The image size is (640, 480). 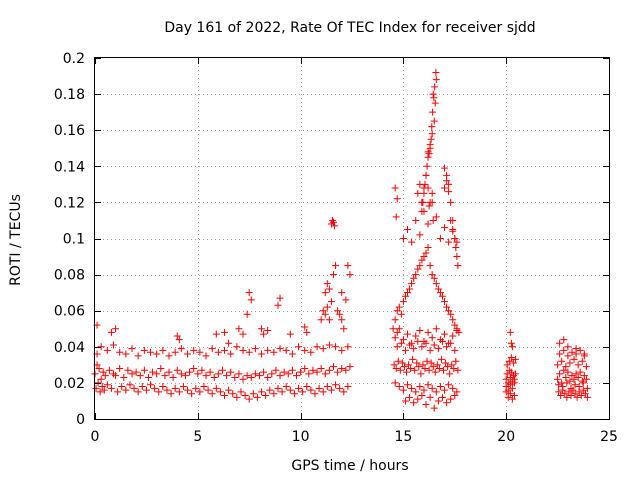 I want to click on y-tick-label: 0.04, so click(x=69, y=348).